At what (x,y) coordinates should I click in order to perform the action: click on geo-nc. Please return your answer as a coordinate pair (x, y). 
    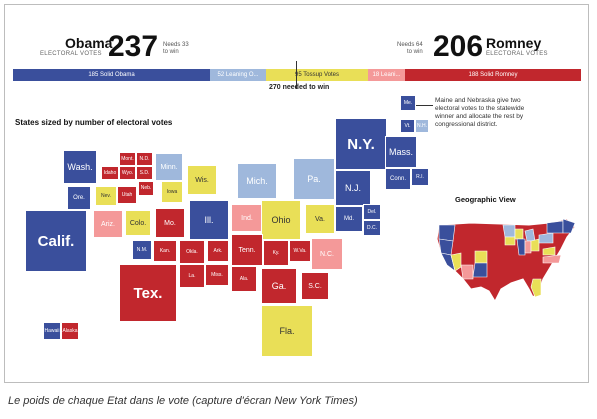
    Looking at the image, I should click on (552, 259).